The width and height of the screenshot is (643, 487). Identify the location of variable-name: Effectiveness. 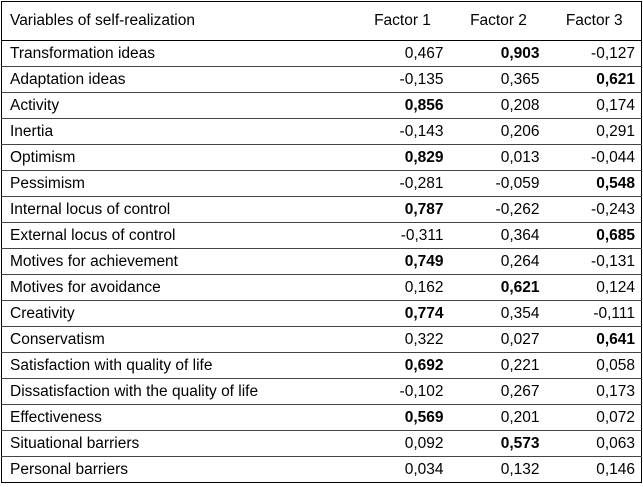
(177, 417).